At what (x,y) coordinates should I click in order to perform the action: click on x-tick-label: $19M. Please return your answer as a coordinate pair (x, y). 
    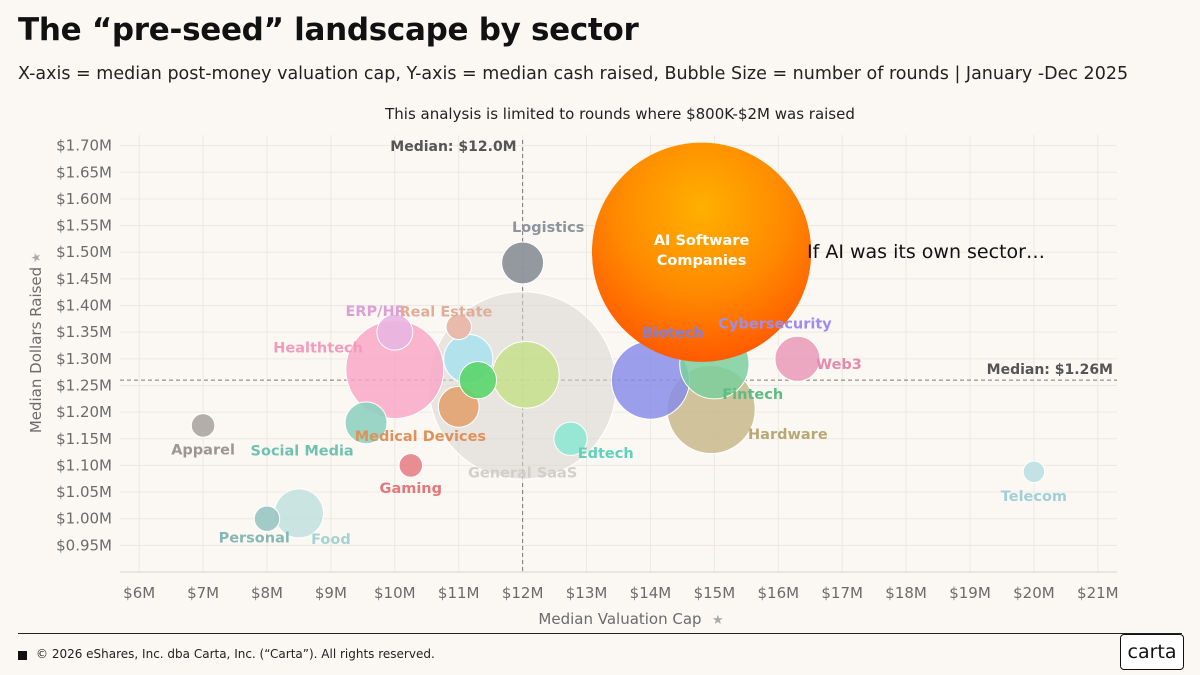
    Looking at the image, I should click on (970, 593).